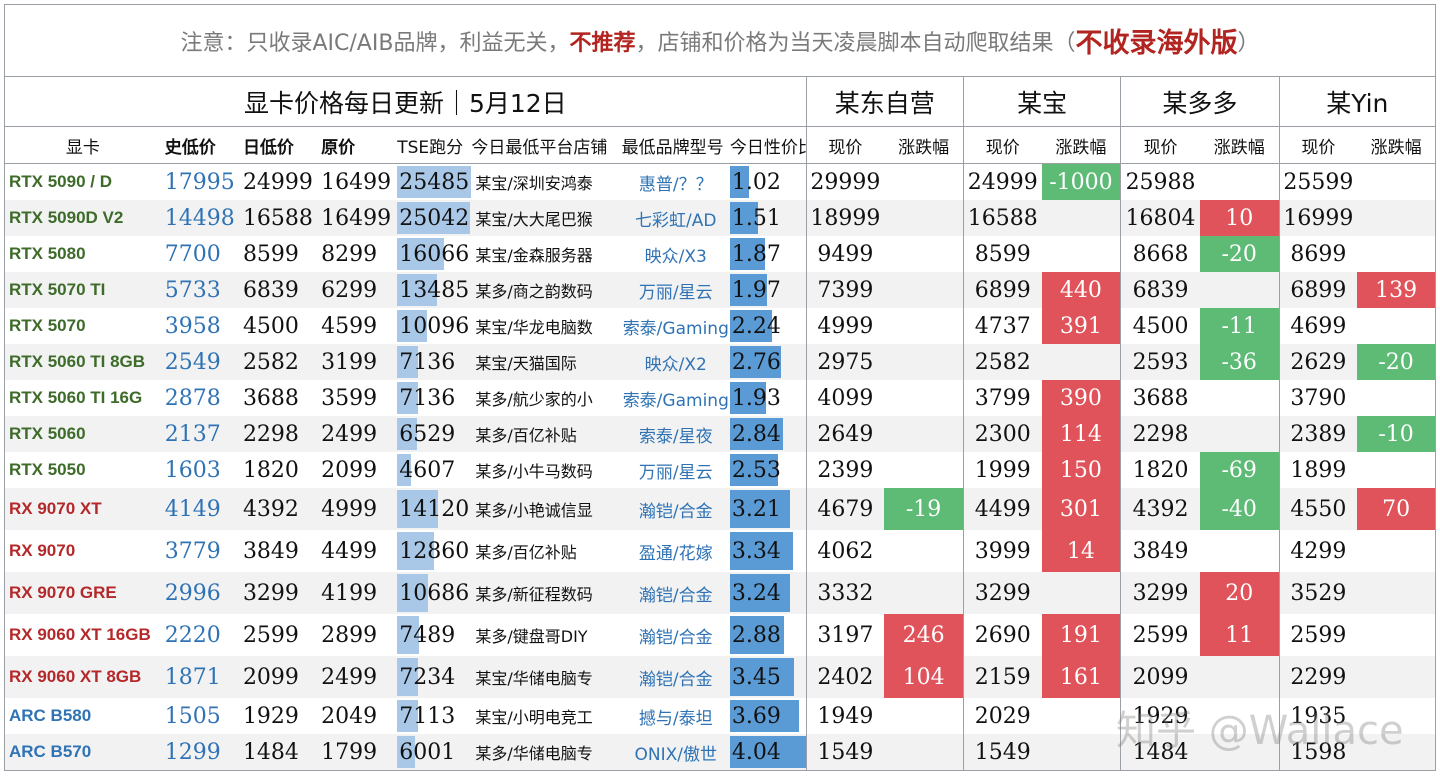 This screenshot has height=779, width=1440. What do you see at coordinates (675, 290) in the screenshot?
I see `lowest-brand-model: 万丽/星云` at bounding box center [675, 290].